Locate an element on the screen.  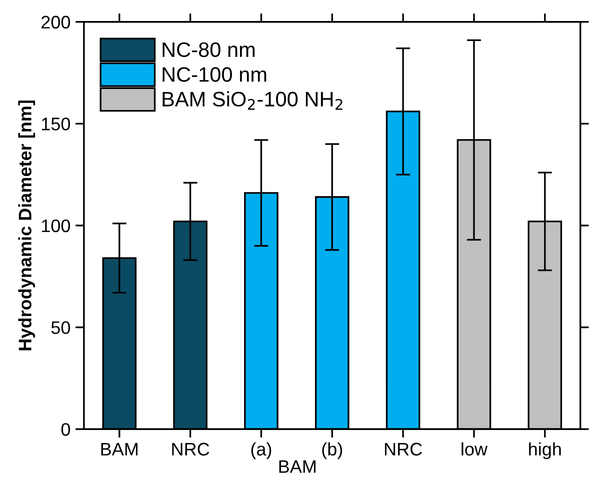
x-tick-label: low is located at coordinates (475, 449).